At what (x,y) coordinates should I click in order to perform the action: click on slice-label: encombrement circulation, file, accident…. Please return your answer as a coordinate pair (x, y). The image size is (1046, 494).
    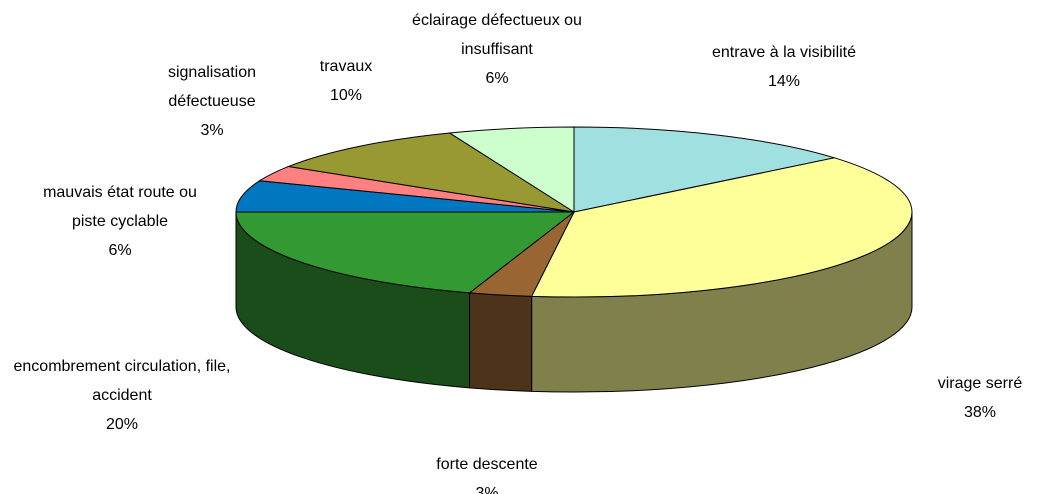
    Looking at the image, I should click on (122, 395).